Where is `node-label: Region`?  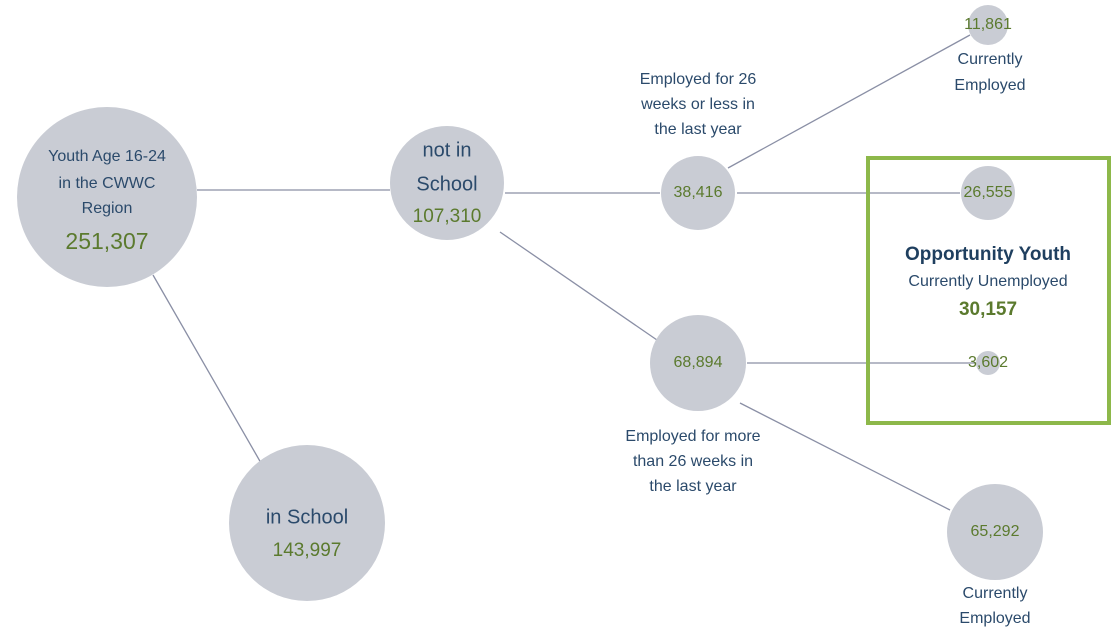 node-label: Region is located at coordinates (107, 208).